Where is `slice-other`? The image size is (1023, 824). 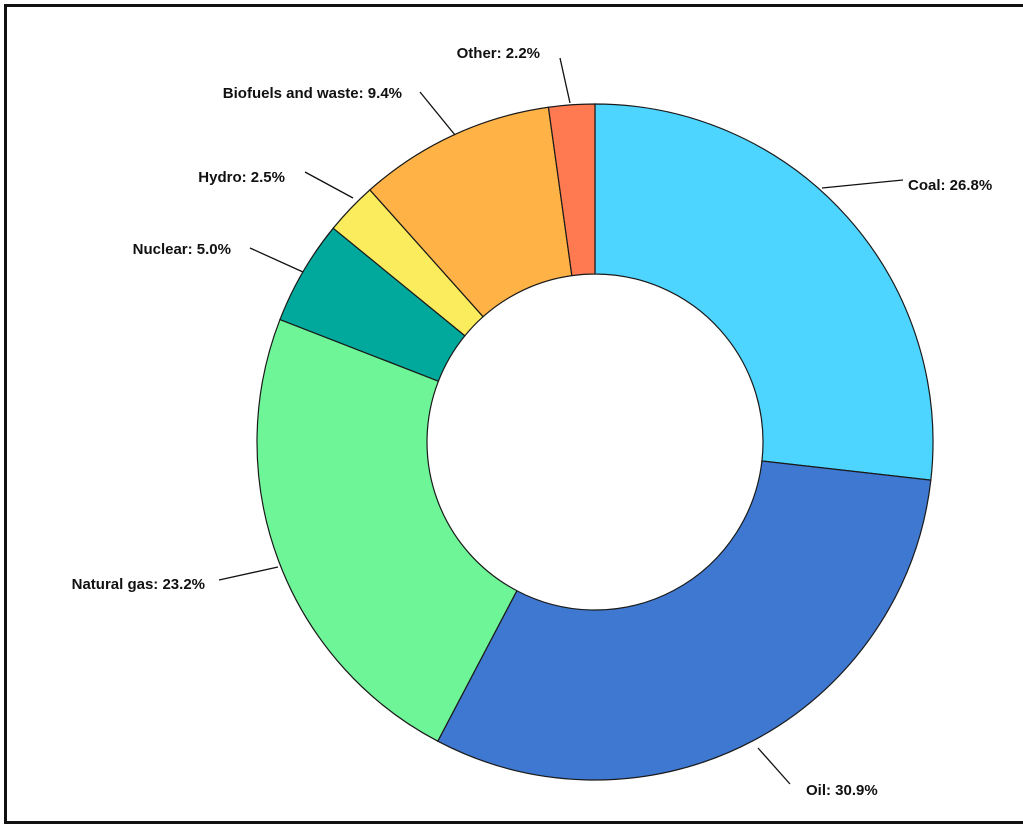 slice-other is located at coordinates (571, 190).